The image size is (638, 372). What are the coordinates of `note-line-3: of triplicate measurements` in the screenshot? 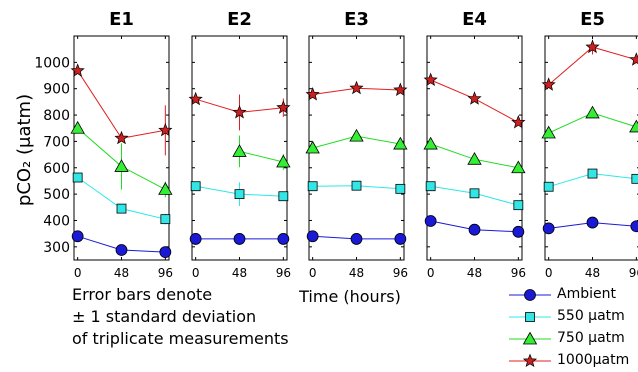 It's located at (180, 338).